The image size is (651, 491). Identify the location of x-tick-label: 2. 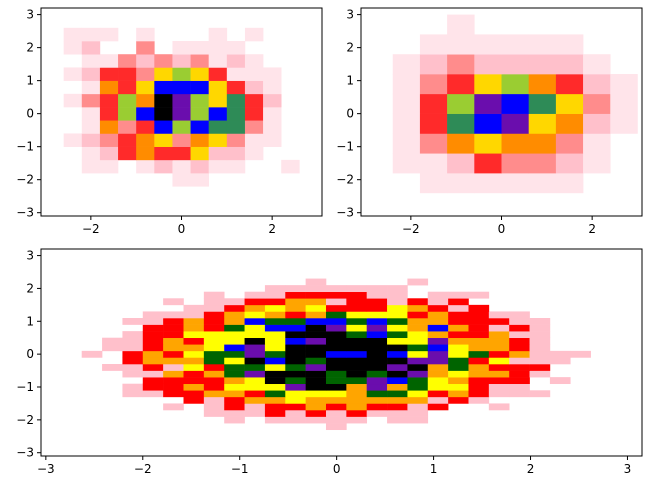
(531, 469).